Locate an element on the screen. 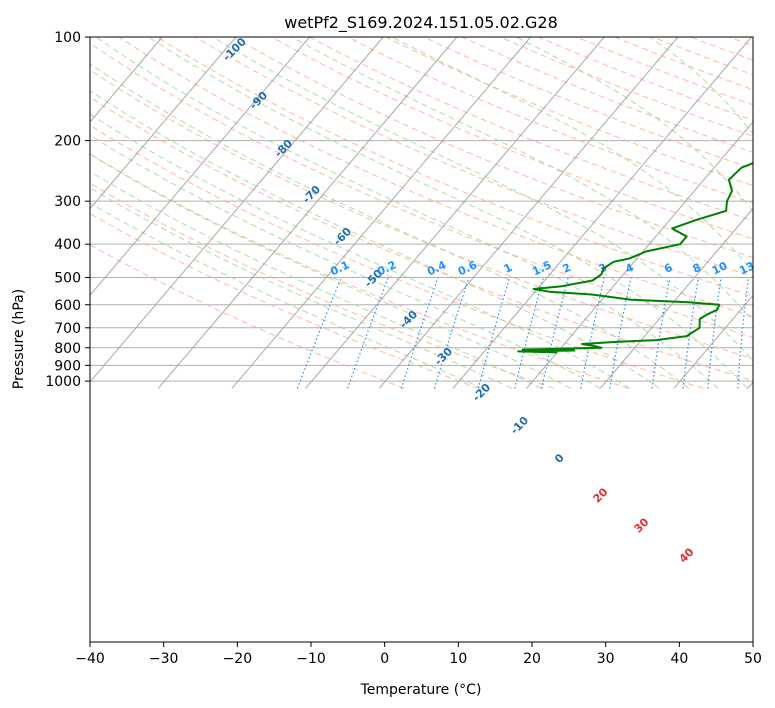 The height and width of the screenshot is (708, 775). y-tick-label: 100 is located at coordinates (67, 38).